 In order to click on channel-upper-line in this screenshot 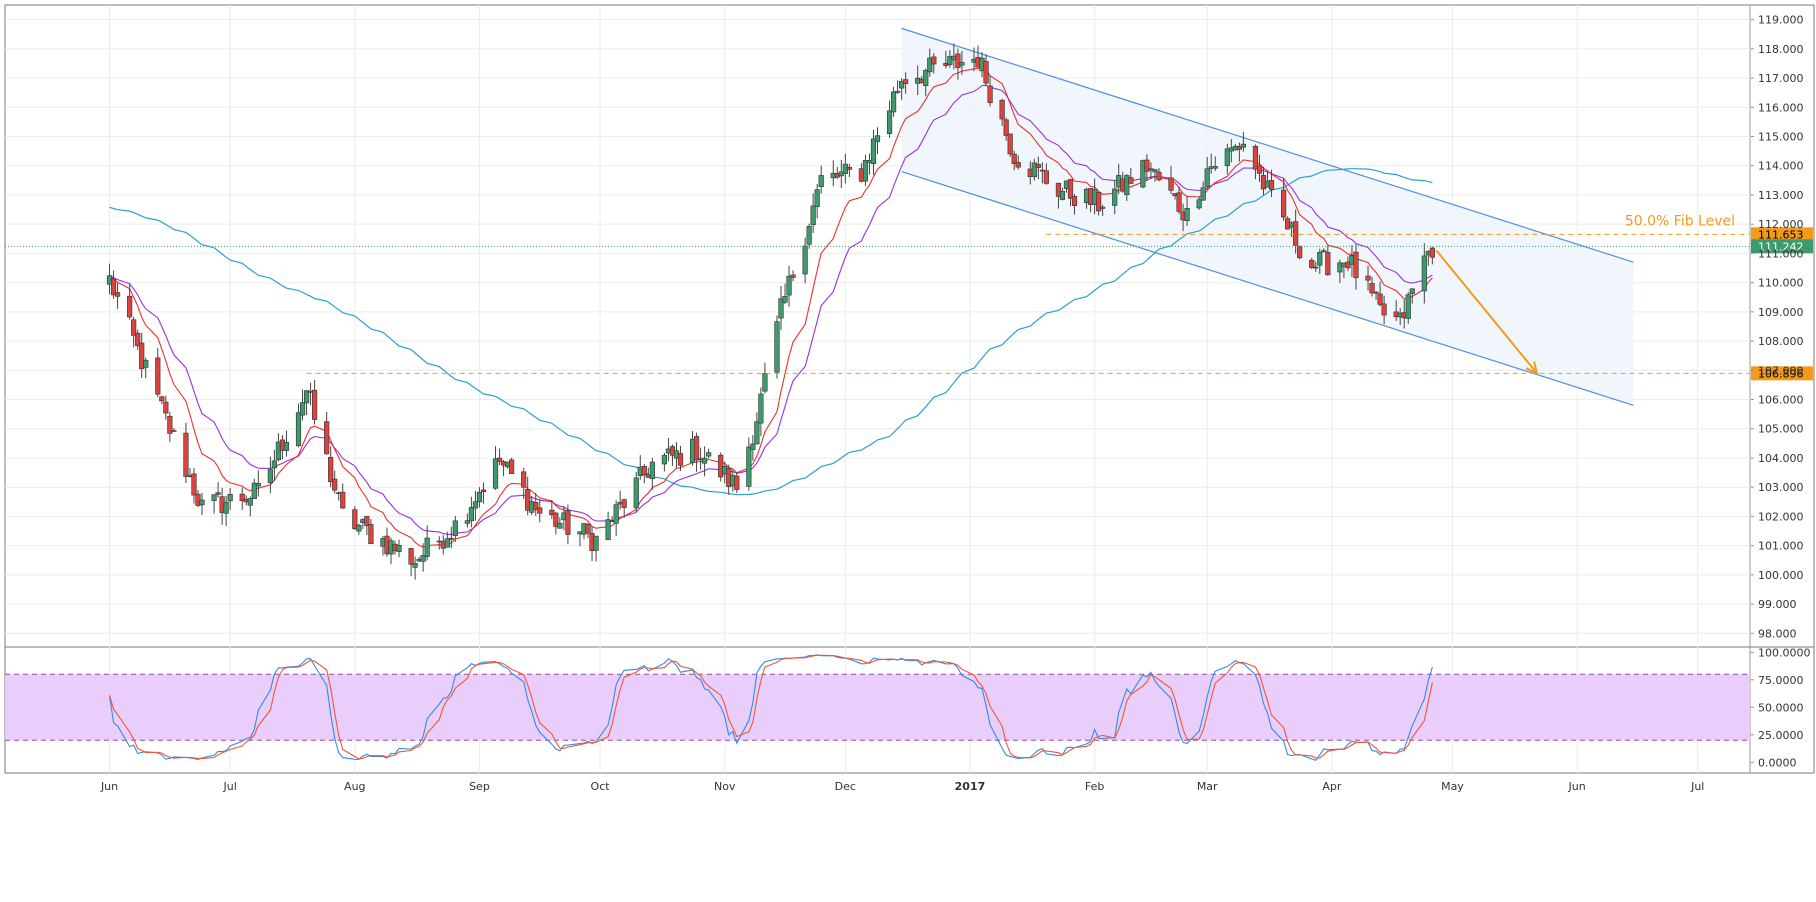, I will do `click(1267, 145)`.